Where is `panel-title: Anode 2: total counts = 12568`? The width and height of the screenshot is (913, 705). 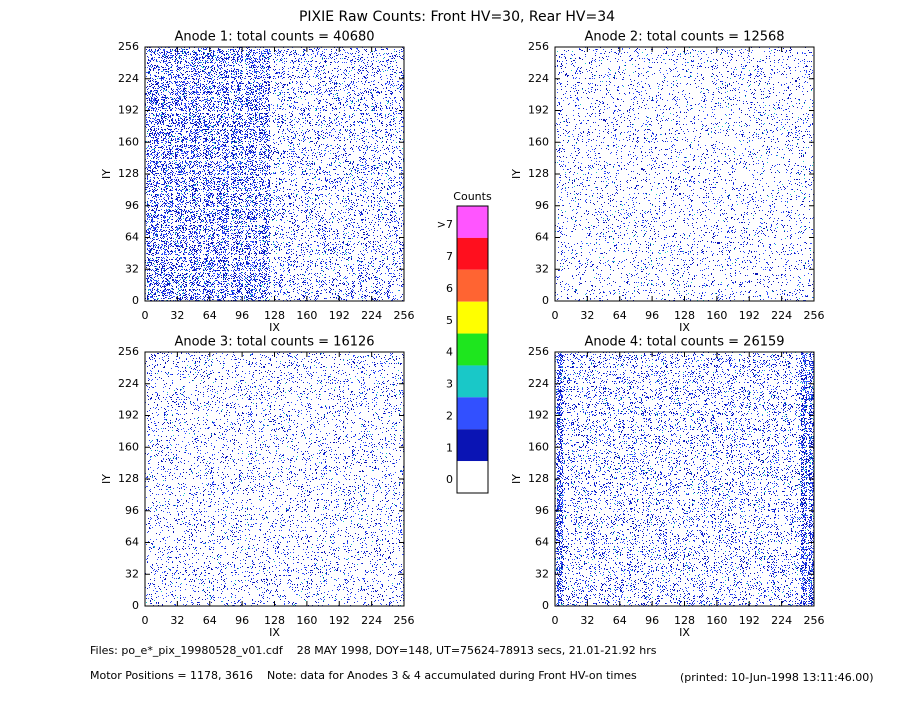 panel-title: Anode 2: total counts = 12568 is located at coordinates (684, 37).